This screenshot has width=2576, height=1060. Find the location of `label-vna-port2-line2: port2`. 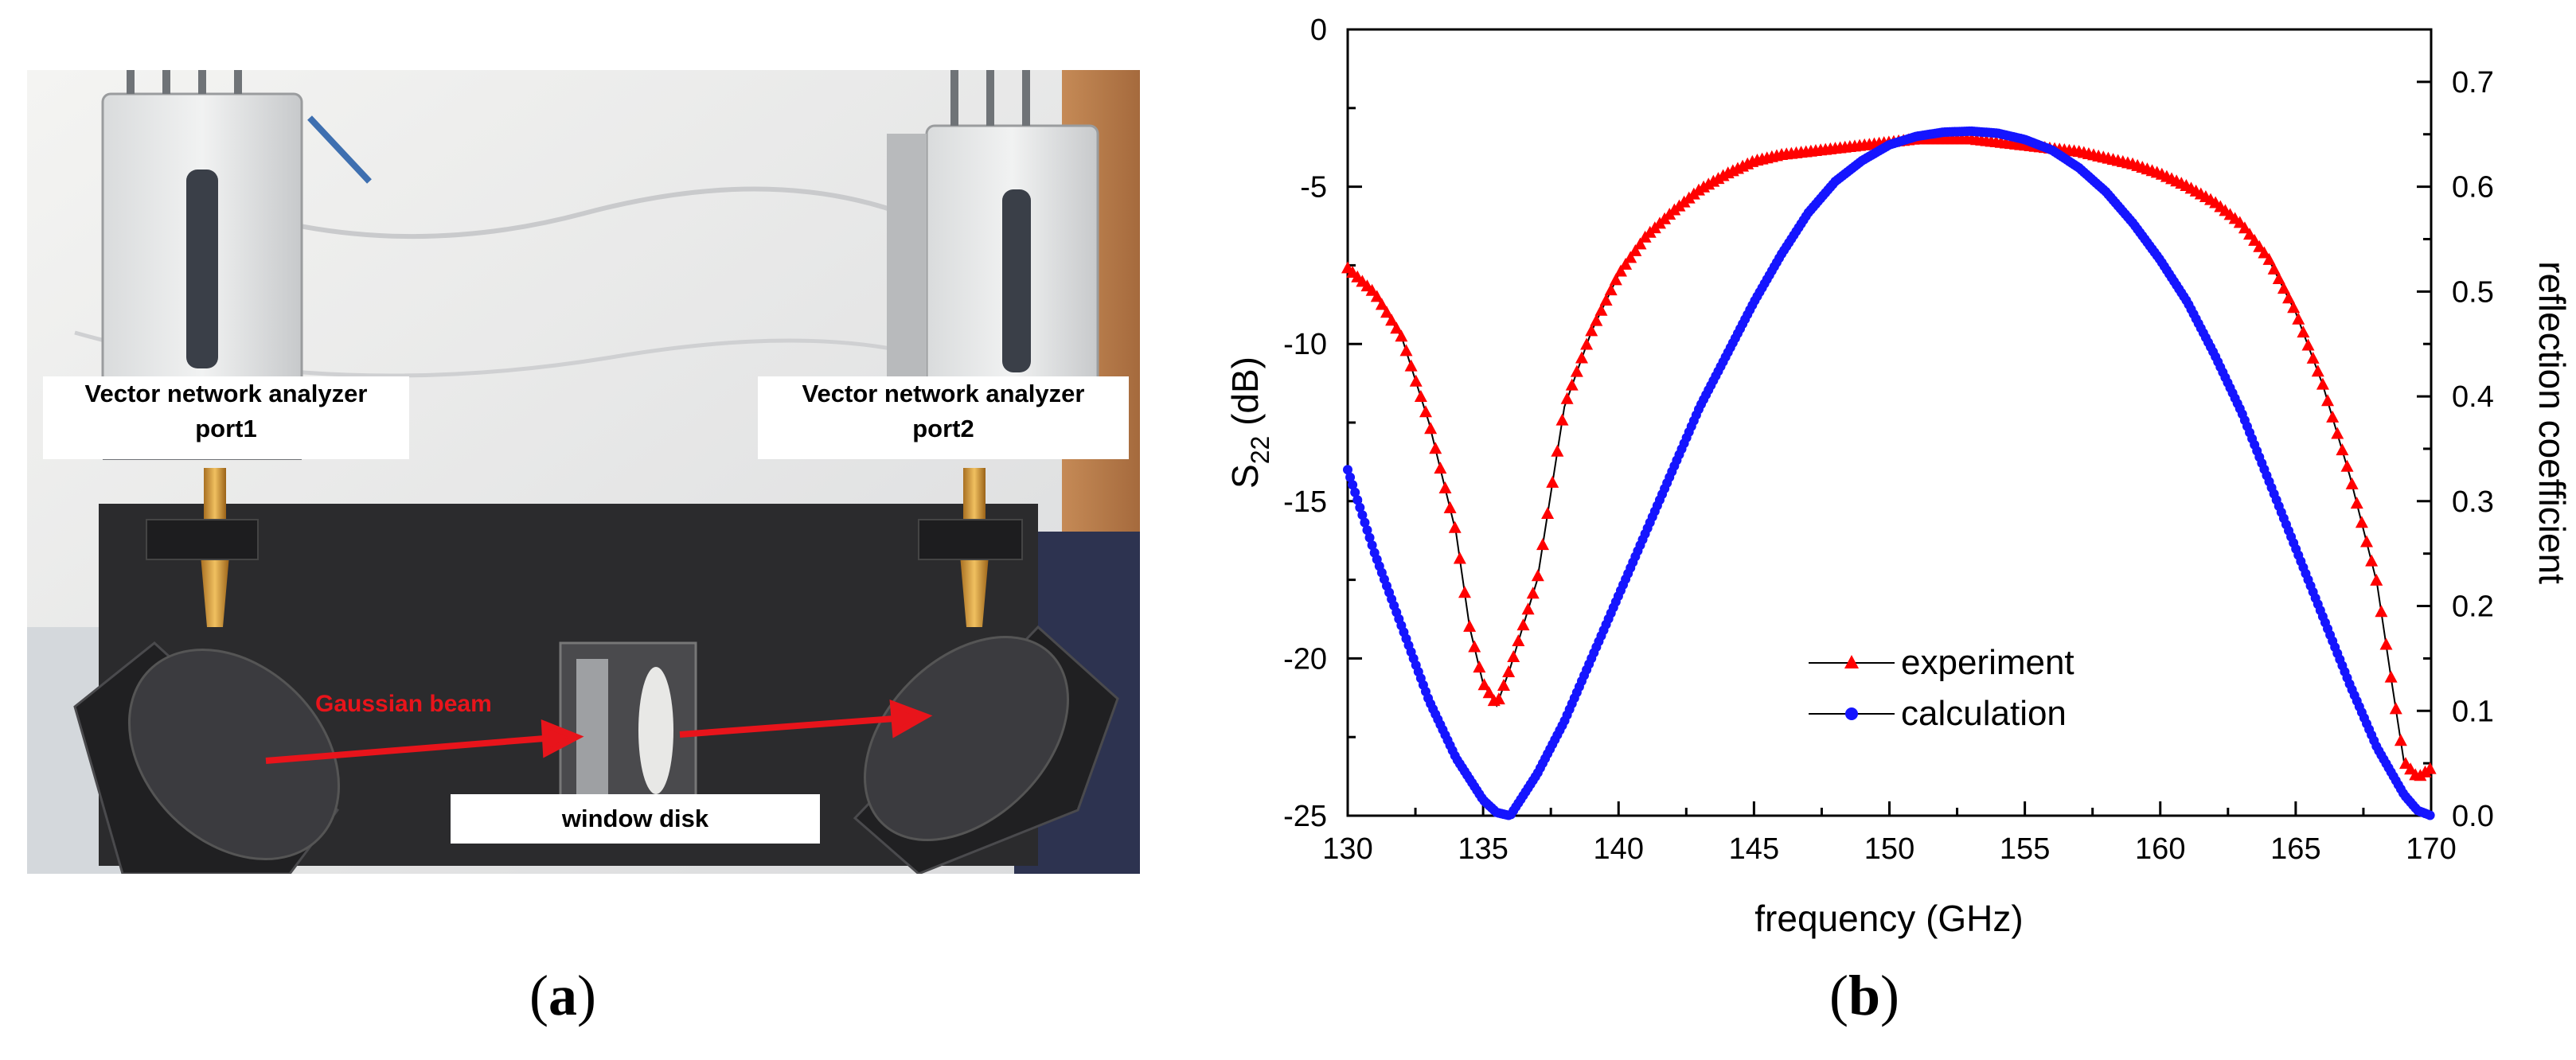

label-vna-port2-line2: port2 is located at coordinates (943, 428).